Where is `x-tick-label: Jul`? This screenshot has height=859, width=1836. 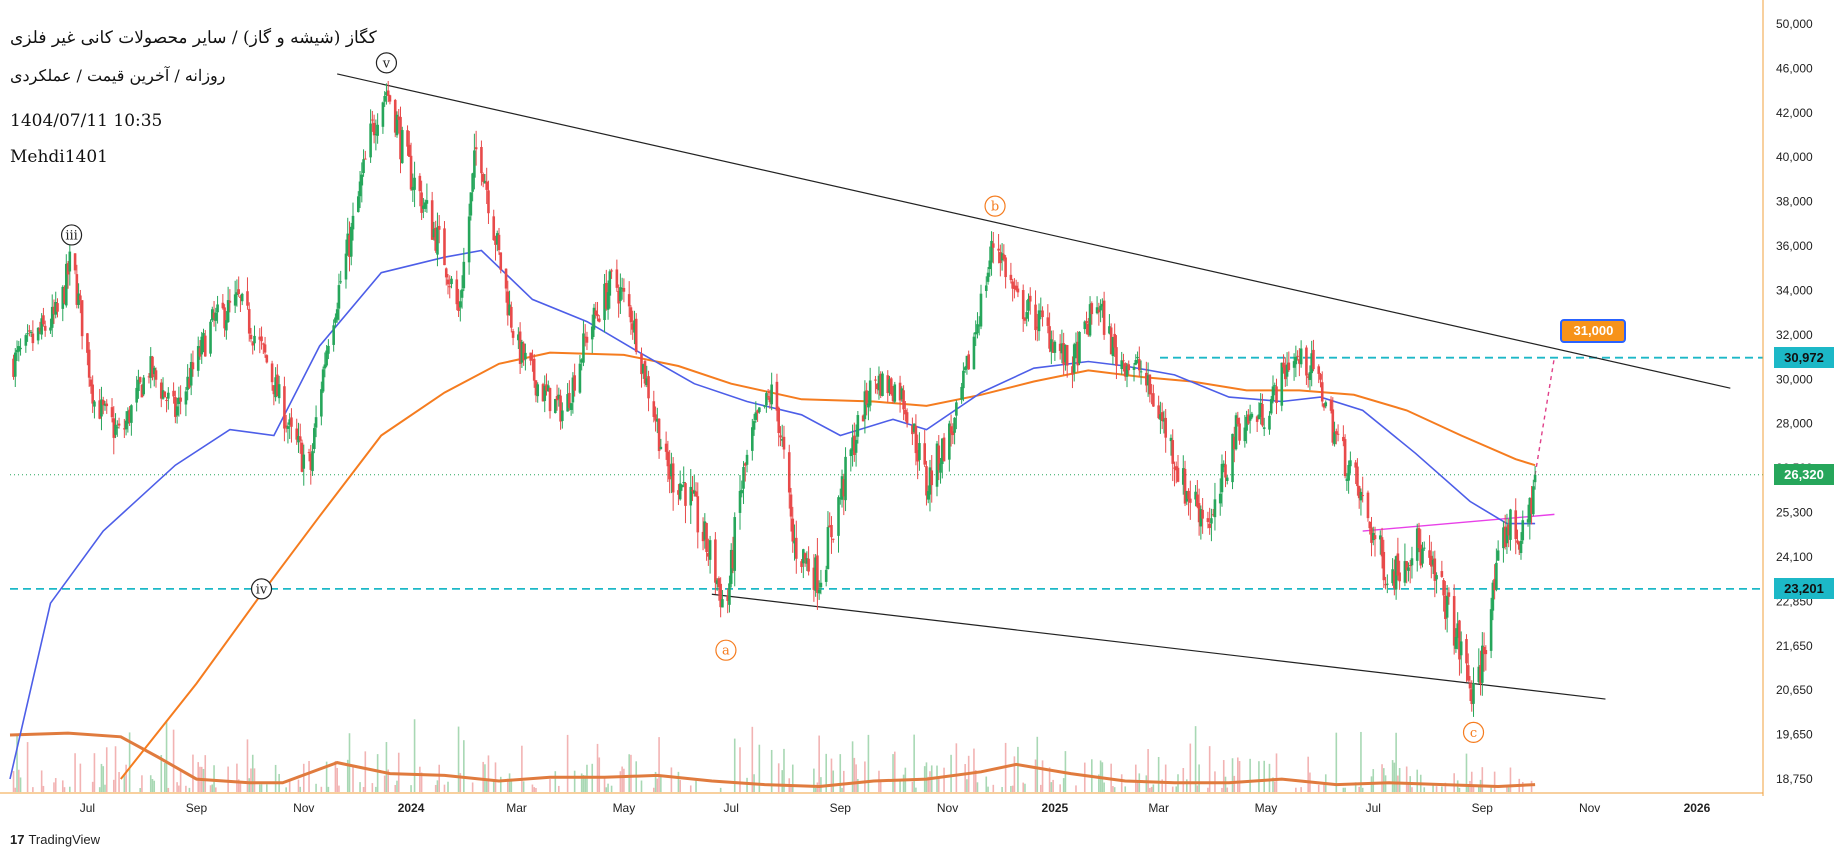 x-tick-label: Jul is located at coordinates (87, 808).